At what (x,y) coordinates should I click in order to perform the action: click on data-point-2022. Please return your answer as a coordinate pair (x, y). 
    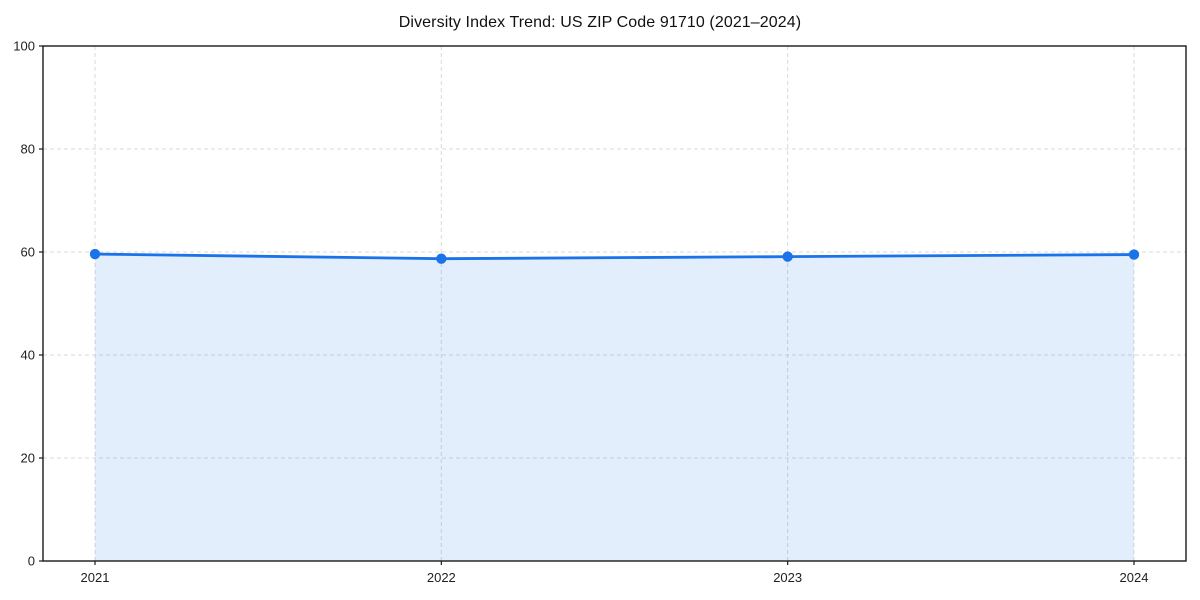
    Looking at the image, I should click on (441, 258).